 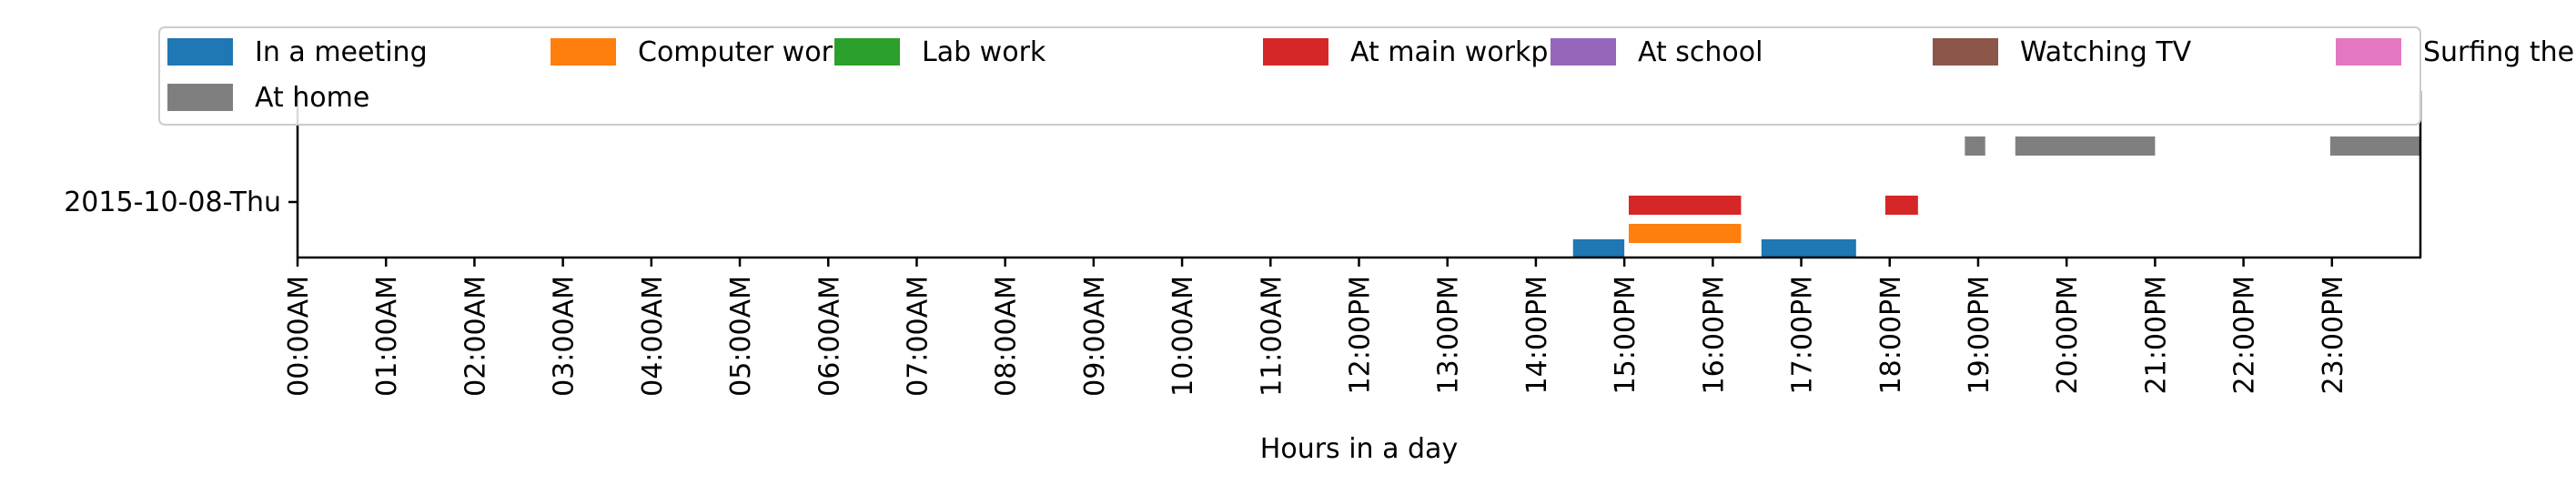 What do you see at coordinates (1803, 335) in the screenshot?
I see `x-tick-label: 17:00PM` at bounding box center [1803, 335].